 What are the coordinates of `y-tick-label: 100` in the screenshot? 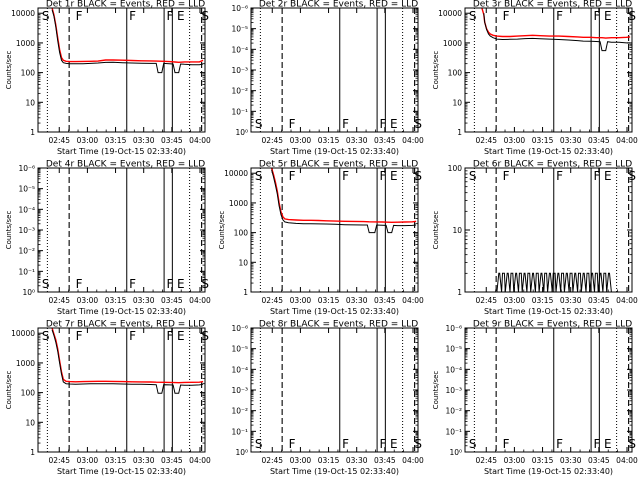 It's located at (28, 73).